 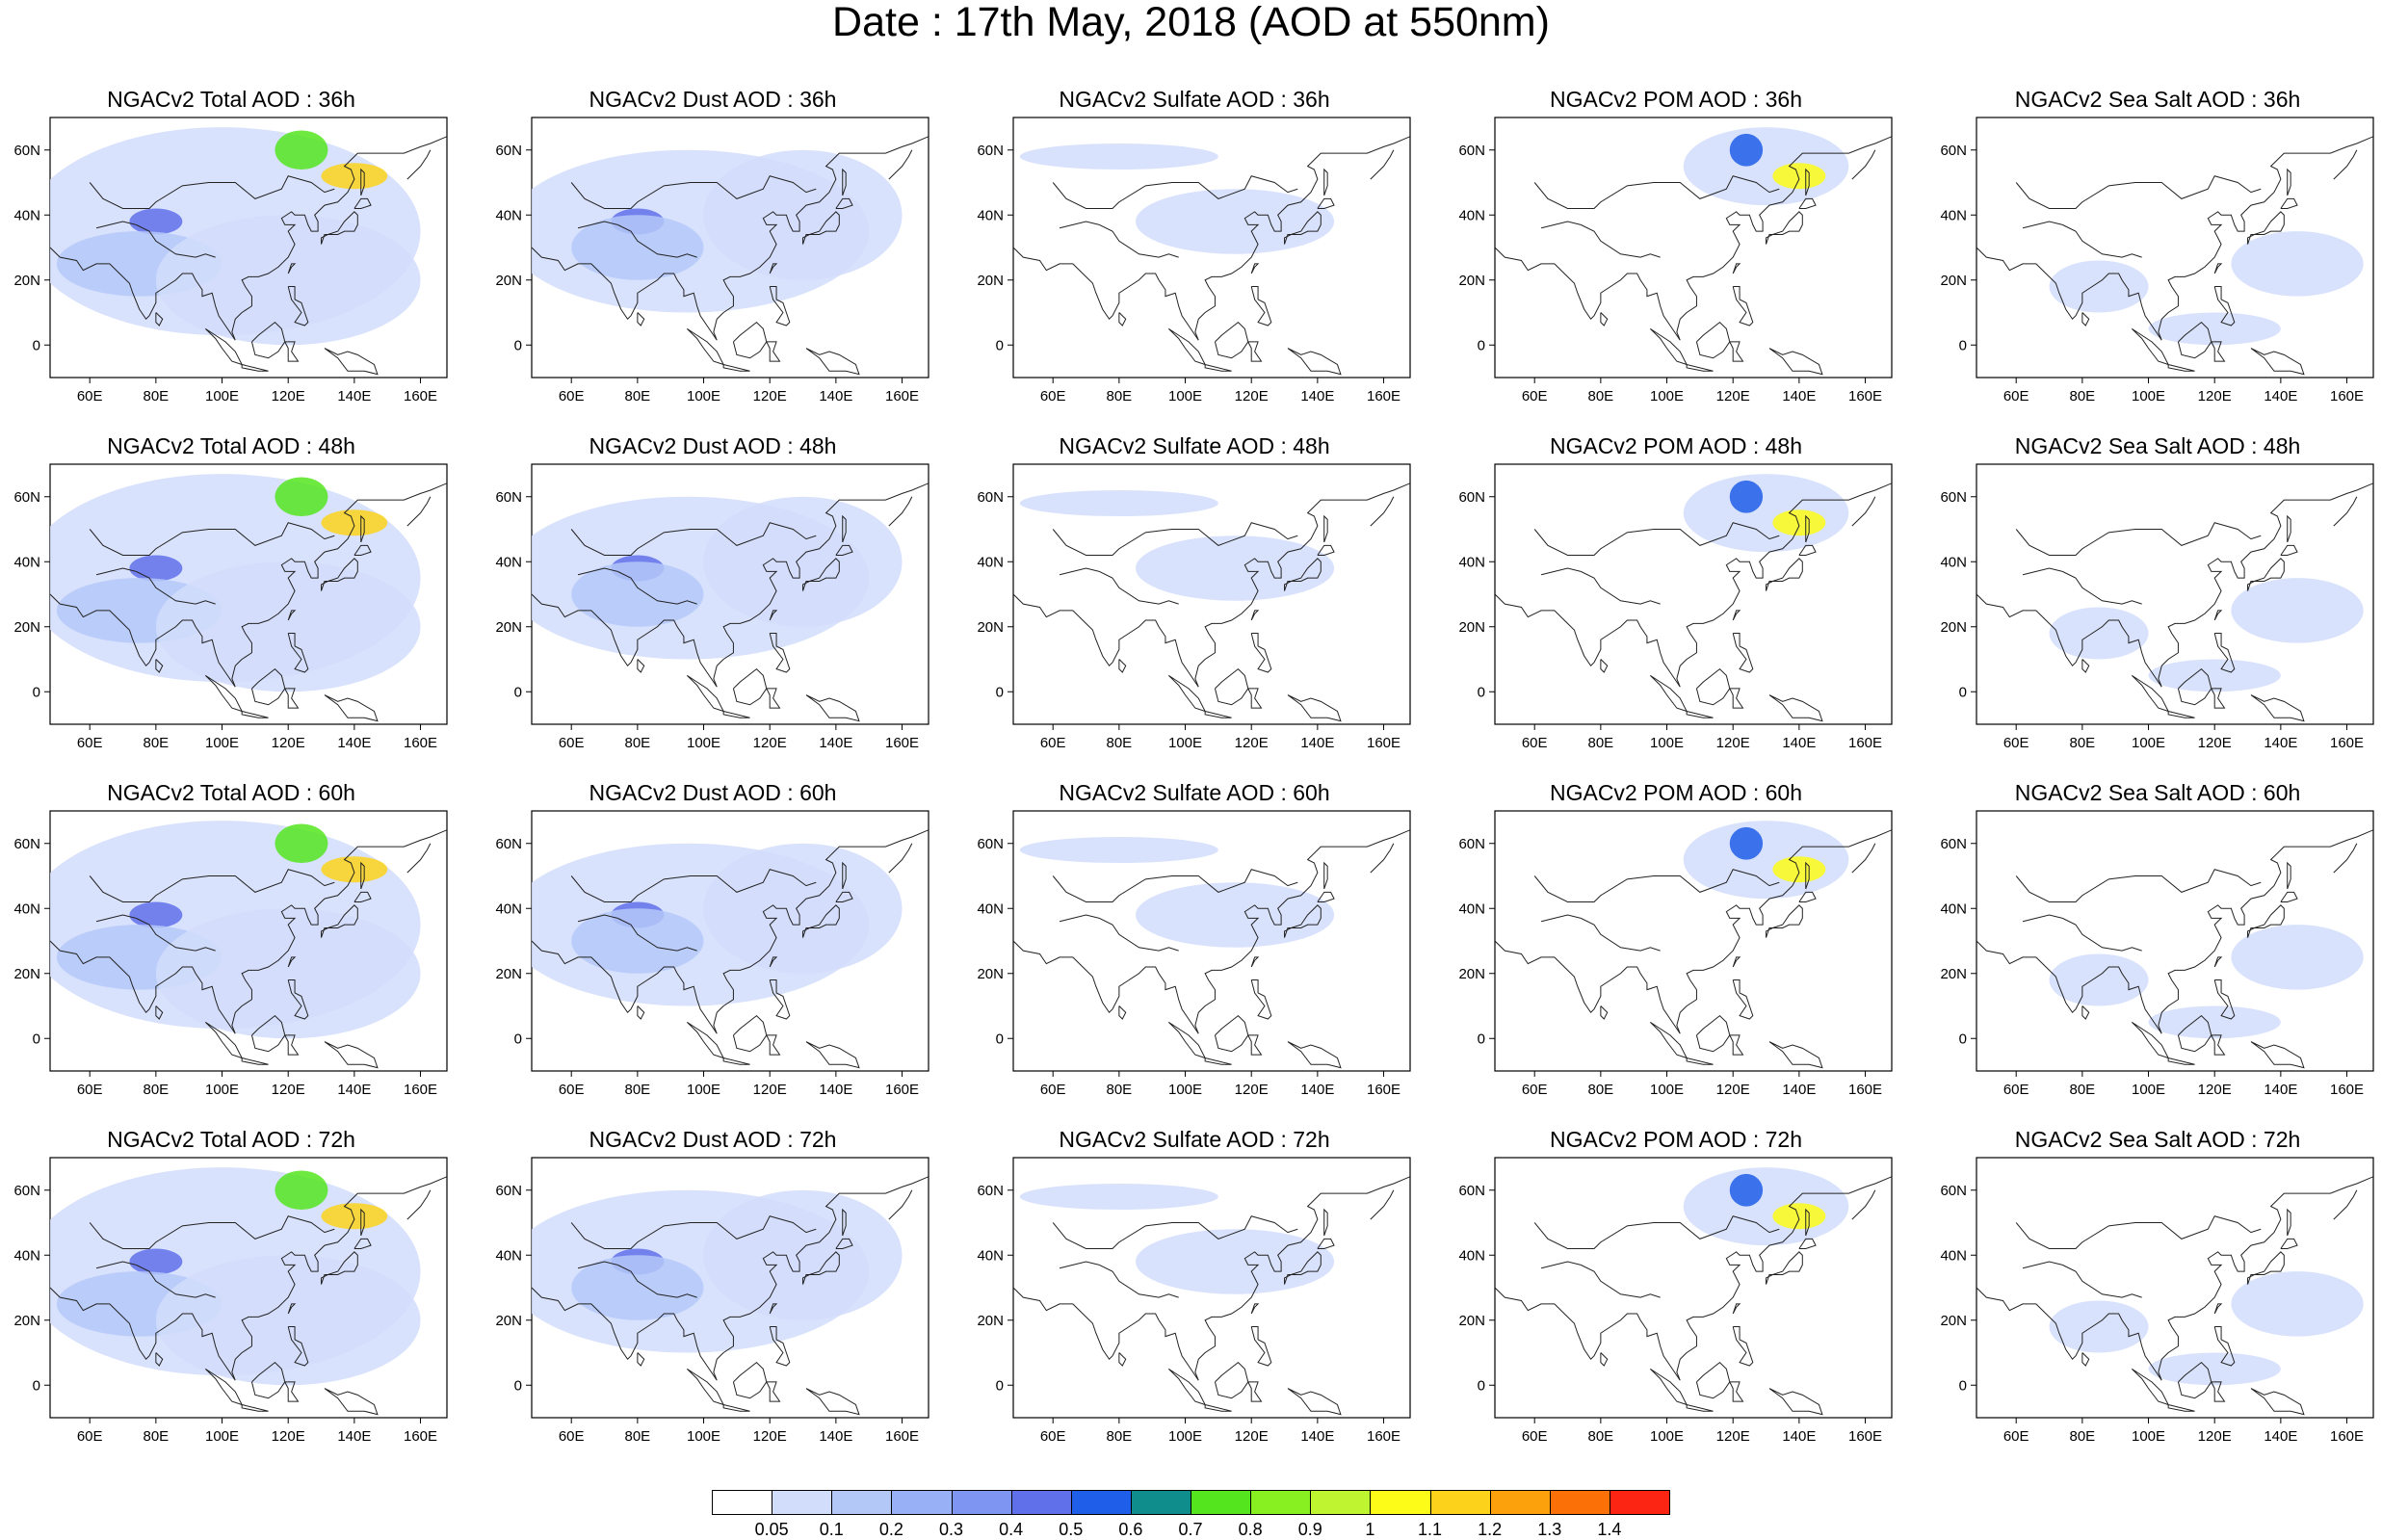 What do you see at coordinates (2158, 99) in the screenshot?
I see `panel-title: NGACv2 Sea Salt AOD : 36h` at bounding box center [2158, 99].